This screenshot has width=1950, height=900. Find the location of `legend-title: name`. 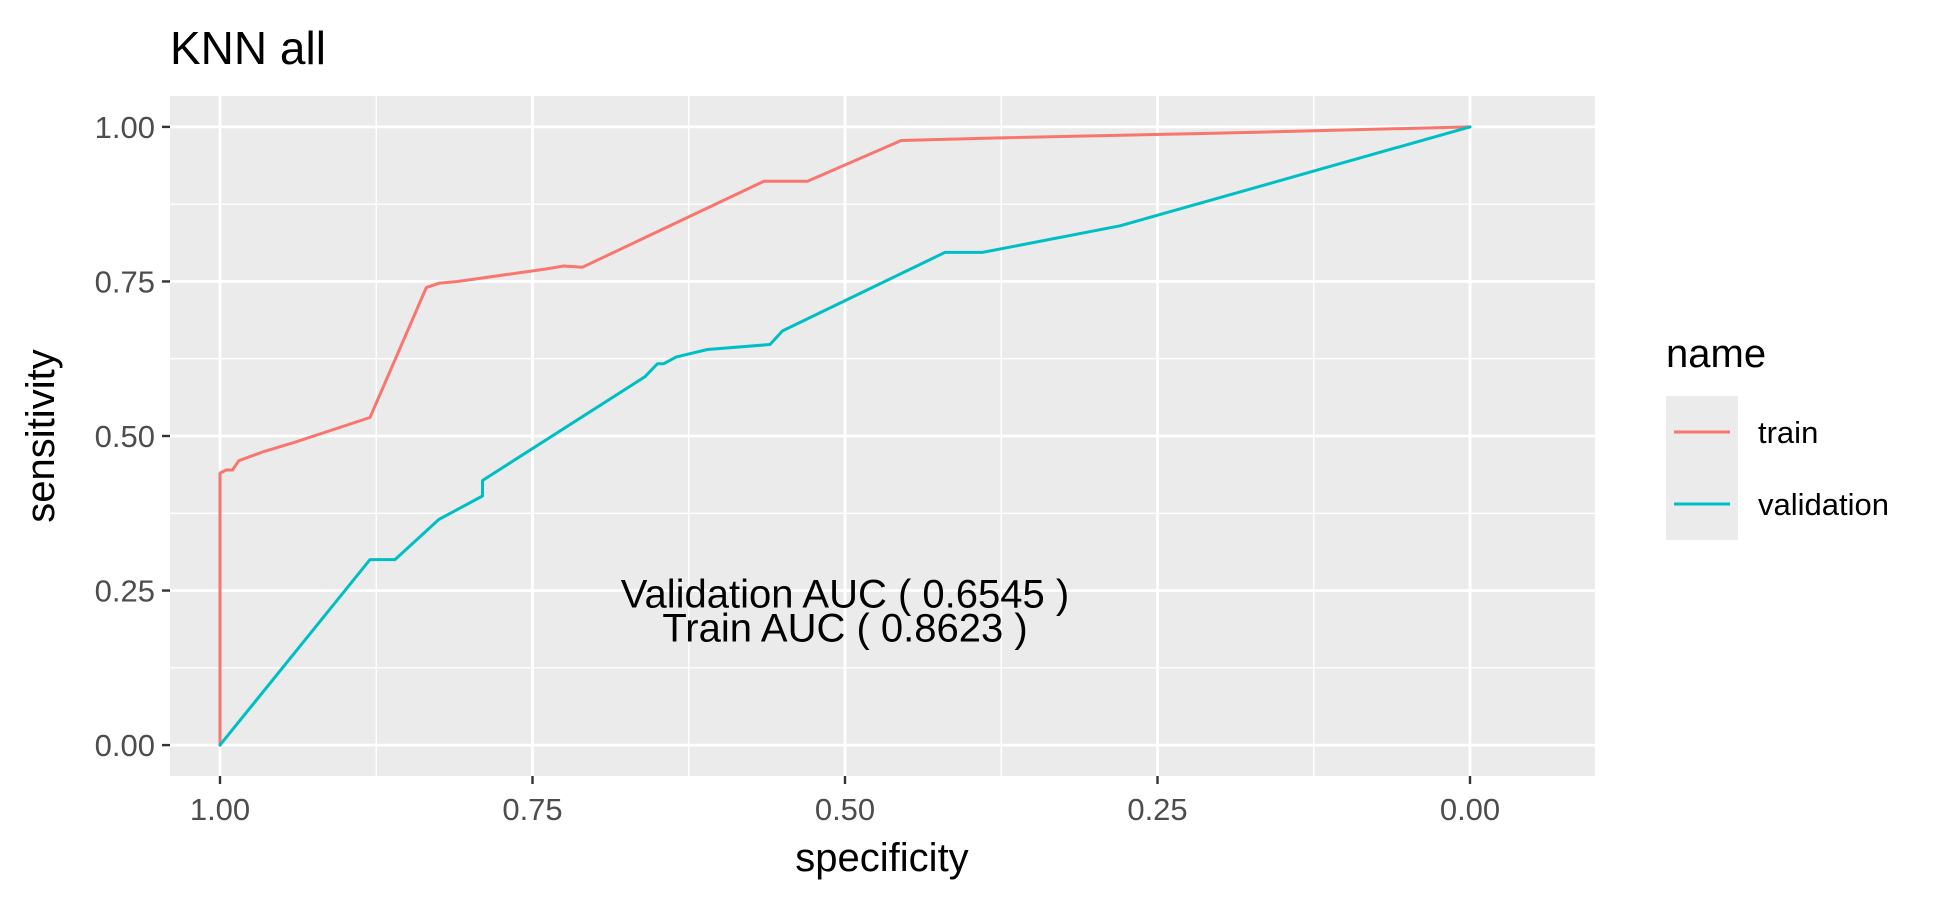

legend-title: name is located at coordinates (1716, 354).